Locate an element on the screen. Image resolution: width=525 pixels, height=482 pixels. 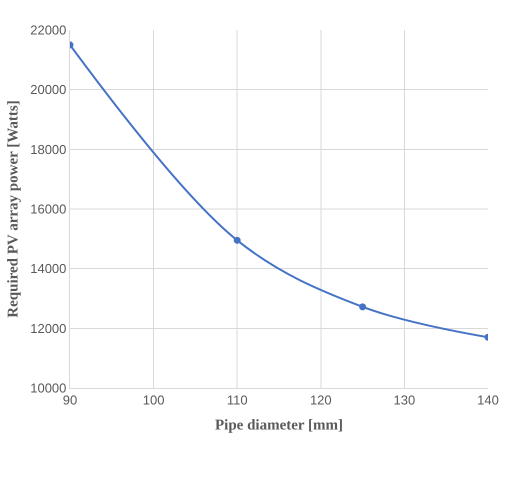
y-tick-label: 16000 is located at coordinates (48, 209).